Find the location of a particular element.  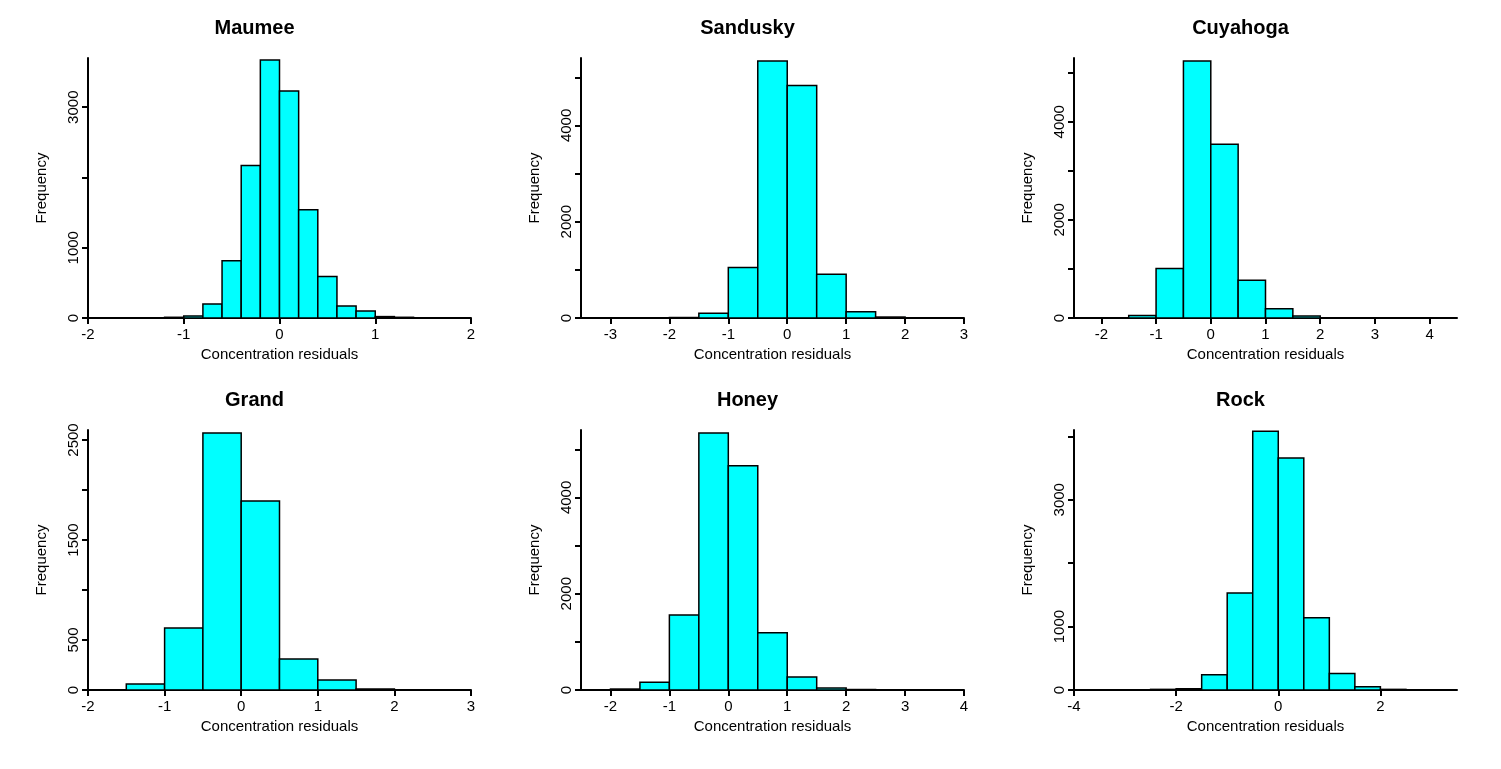

x-tick-label: -3 is located at coordinates (610, 333).